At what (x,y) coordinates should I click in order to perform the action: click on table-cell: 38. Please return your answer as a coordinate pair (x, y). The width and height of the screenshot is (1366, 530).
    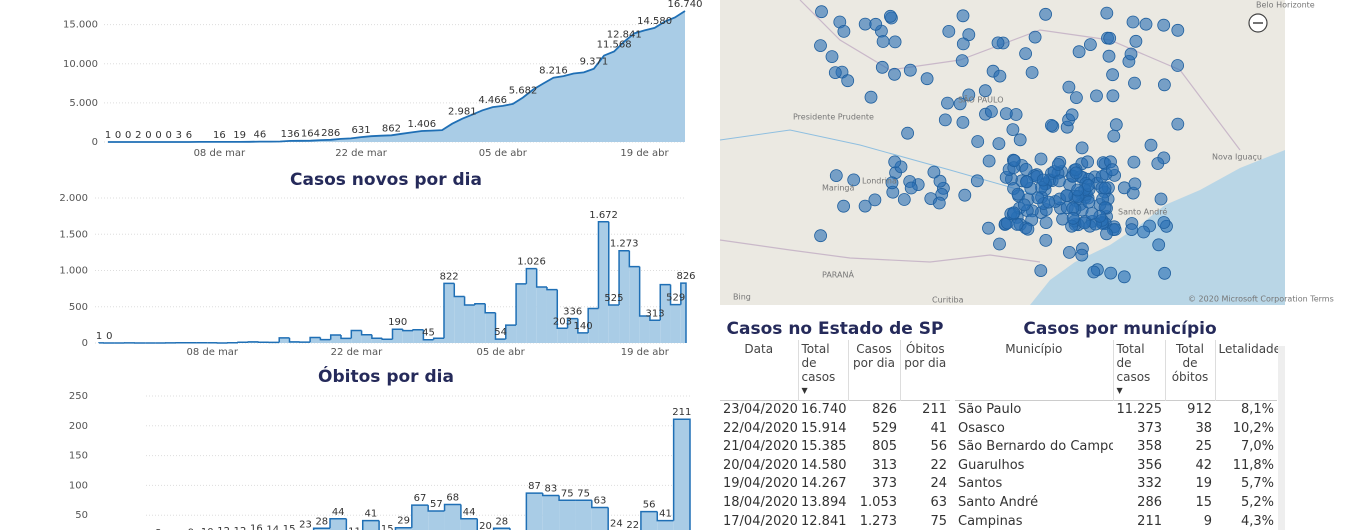
    Looking at the image, I should click on (1203, 428).